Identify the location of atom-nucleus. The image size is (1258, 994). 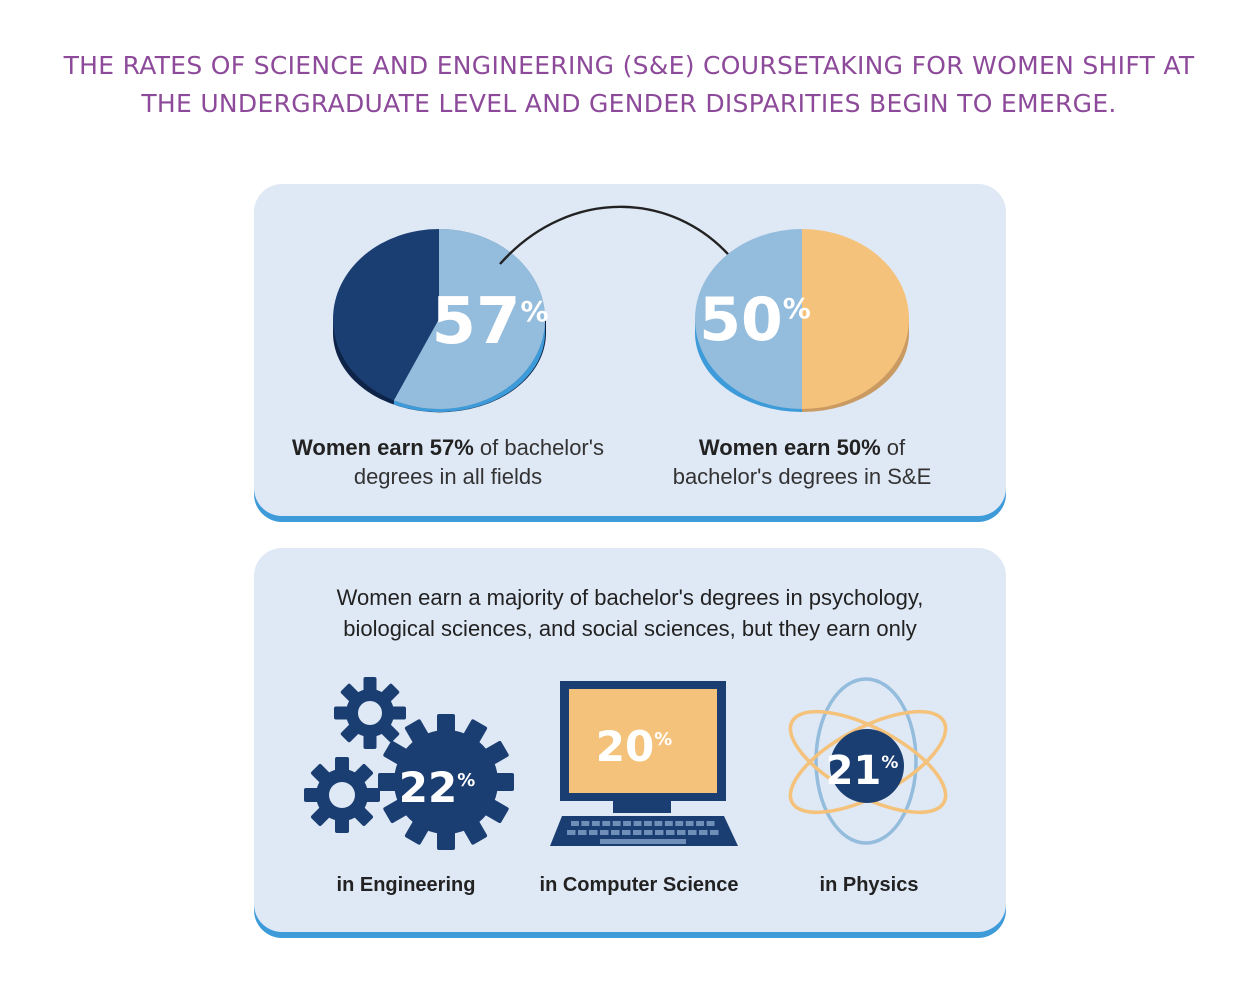
(867, 766).